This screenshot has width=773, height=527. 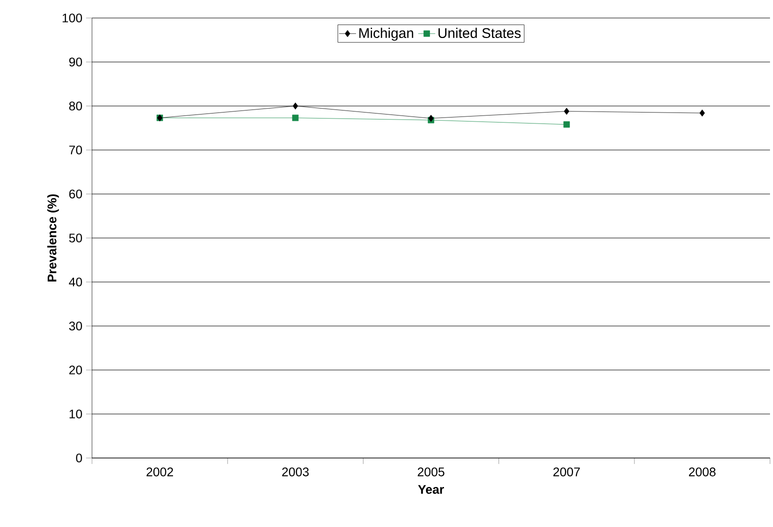 What do you see at coordinates (79, 458) in the screenshot?
I see `y-tick-label: 0` at bounding box center [79, 458].